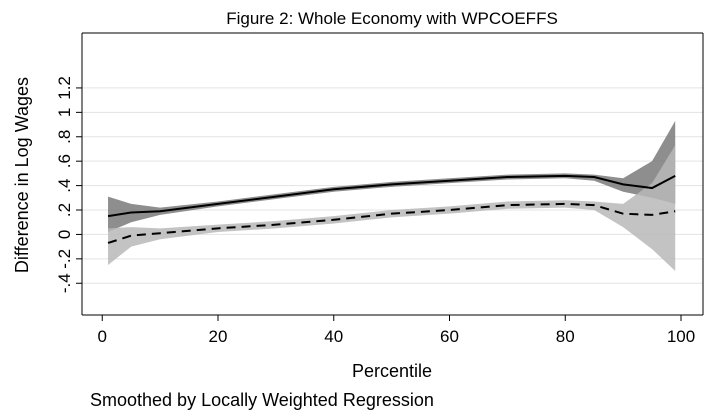  What do you see at coordinates (64, 88) in the screenshot?
I see `y-tick-label: 1.2` at bounding box center [64, 88].